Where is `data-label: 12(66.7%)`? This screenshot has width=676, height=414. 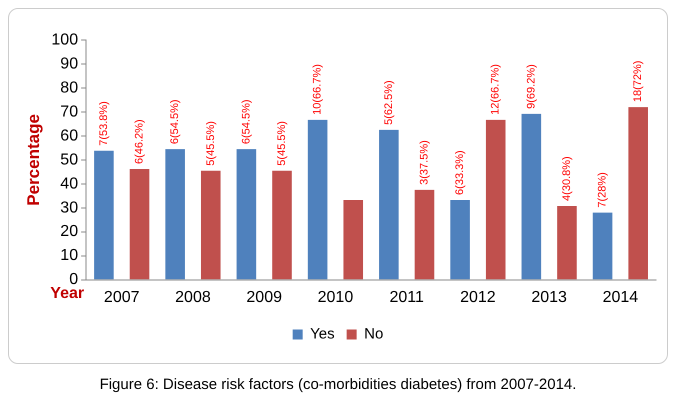 data-label: 12(66.7%) is located at coordinates (496, 89).